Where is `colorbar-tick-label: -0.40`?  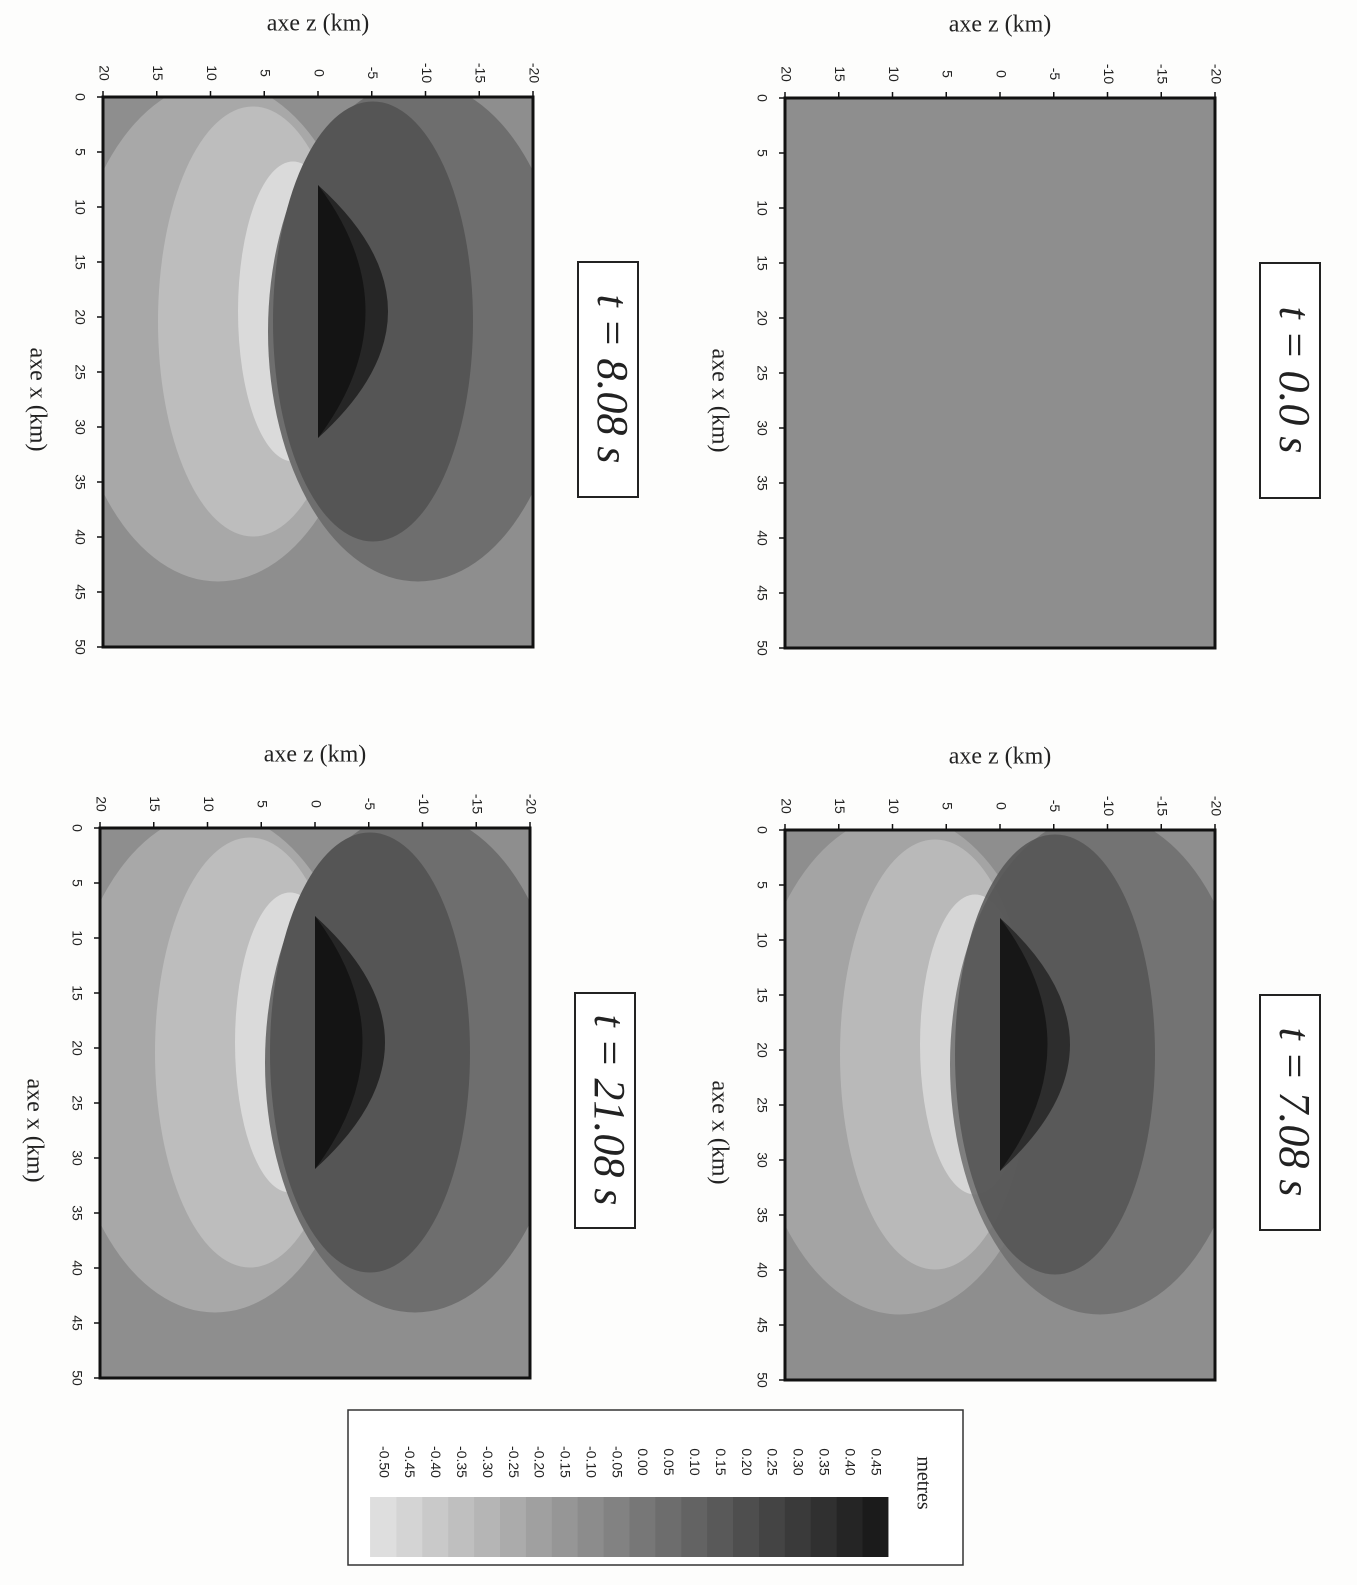
colorbar-tick-label: -0.40 is located at coordinates (436, 1462).